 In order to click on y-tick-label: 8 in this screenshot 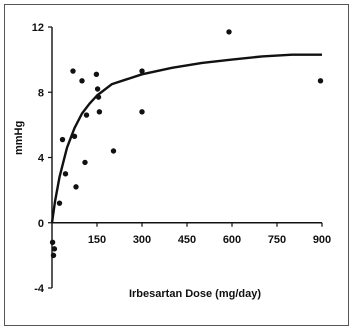, I will do `click(41, 93)`.